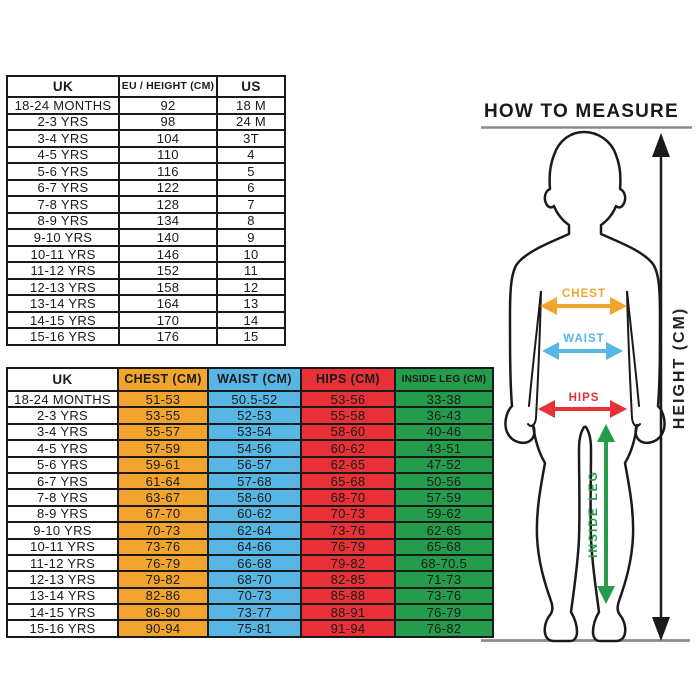 This screenshot has width=700, height=700. I want to click on hips-label: HIPS, so click(584, 398).